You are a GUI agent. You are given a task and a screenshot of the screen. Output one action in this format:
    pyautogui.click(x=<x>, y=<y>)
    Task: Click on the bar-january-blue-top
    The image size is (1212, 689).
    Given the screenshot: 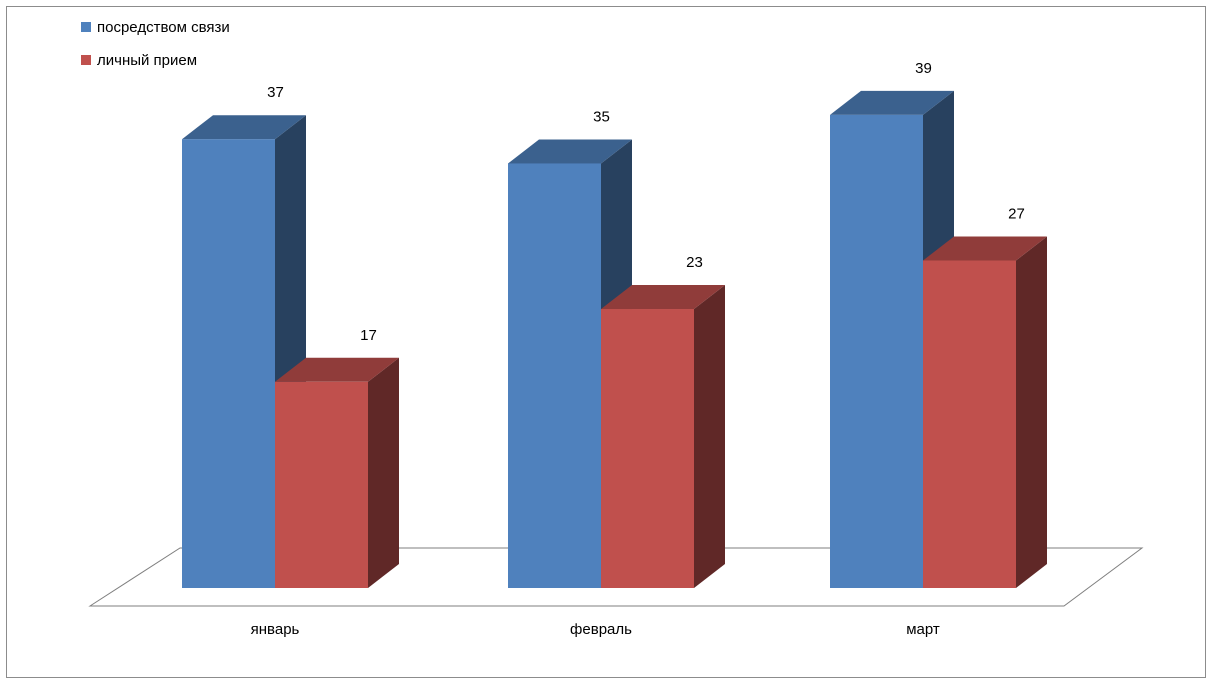 What is the action you would take?
    pyautogui.click(x=244, y=127)
    